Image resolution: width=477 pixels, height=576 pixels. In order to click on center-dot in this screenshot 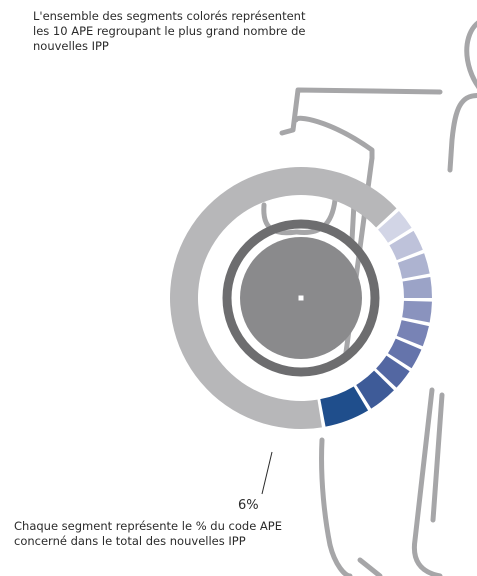, I will do `click(301, 298)`.